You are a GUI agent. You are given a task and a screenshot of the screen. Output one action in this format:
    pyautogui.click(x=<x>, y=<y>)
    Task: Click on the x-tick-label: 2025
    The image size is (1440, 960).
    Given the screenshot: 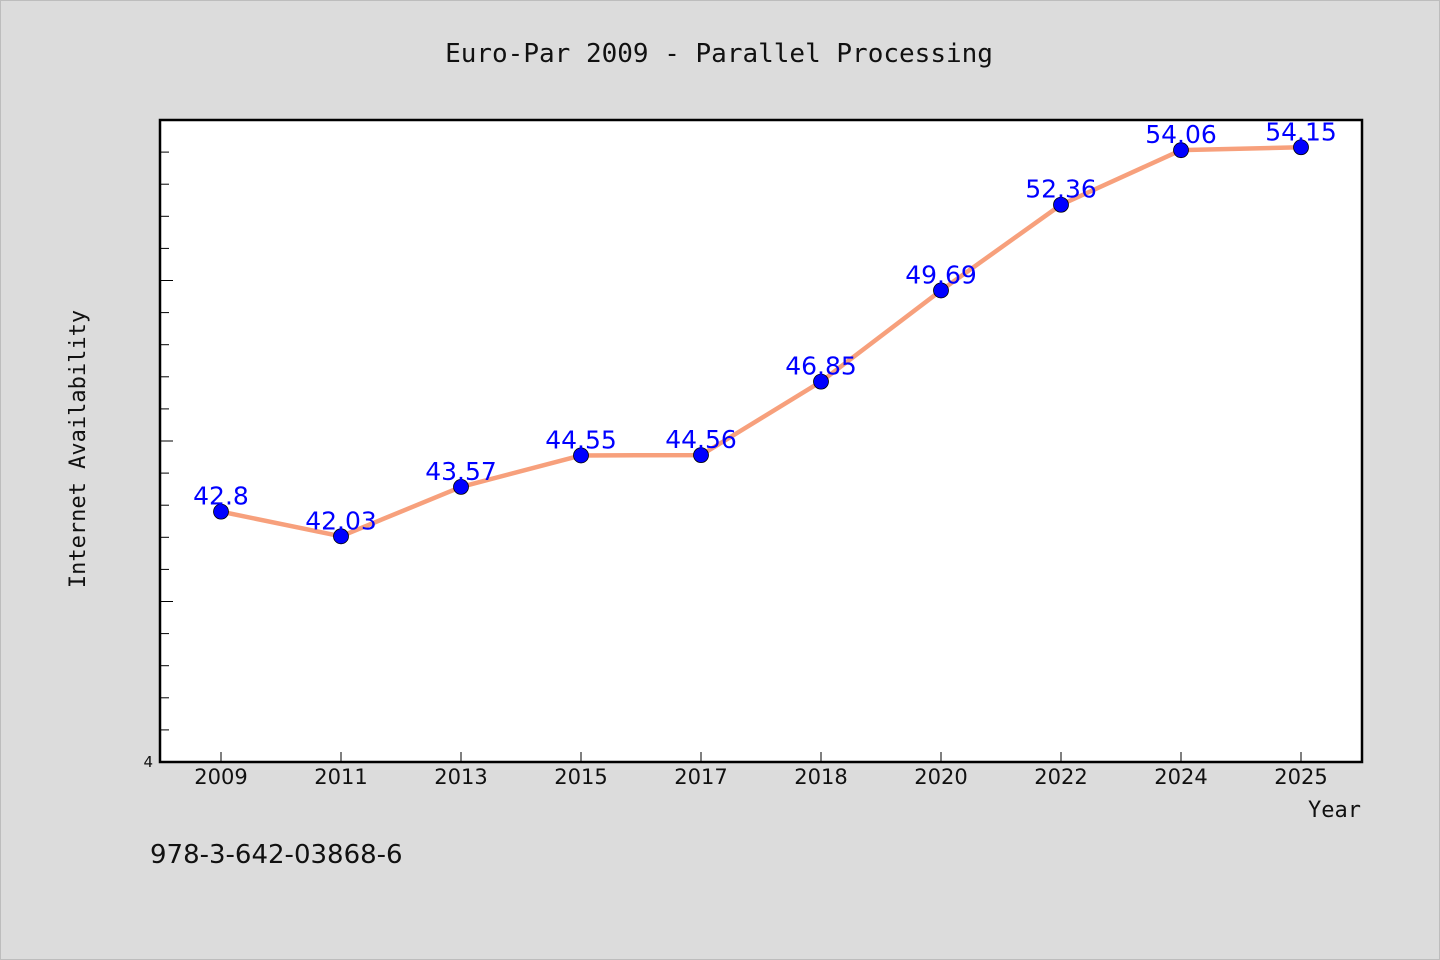 What is the action you would take?
    pyautogui.click(x=1300, y=777)
    